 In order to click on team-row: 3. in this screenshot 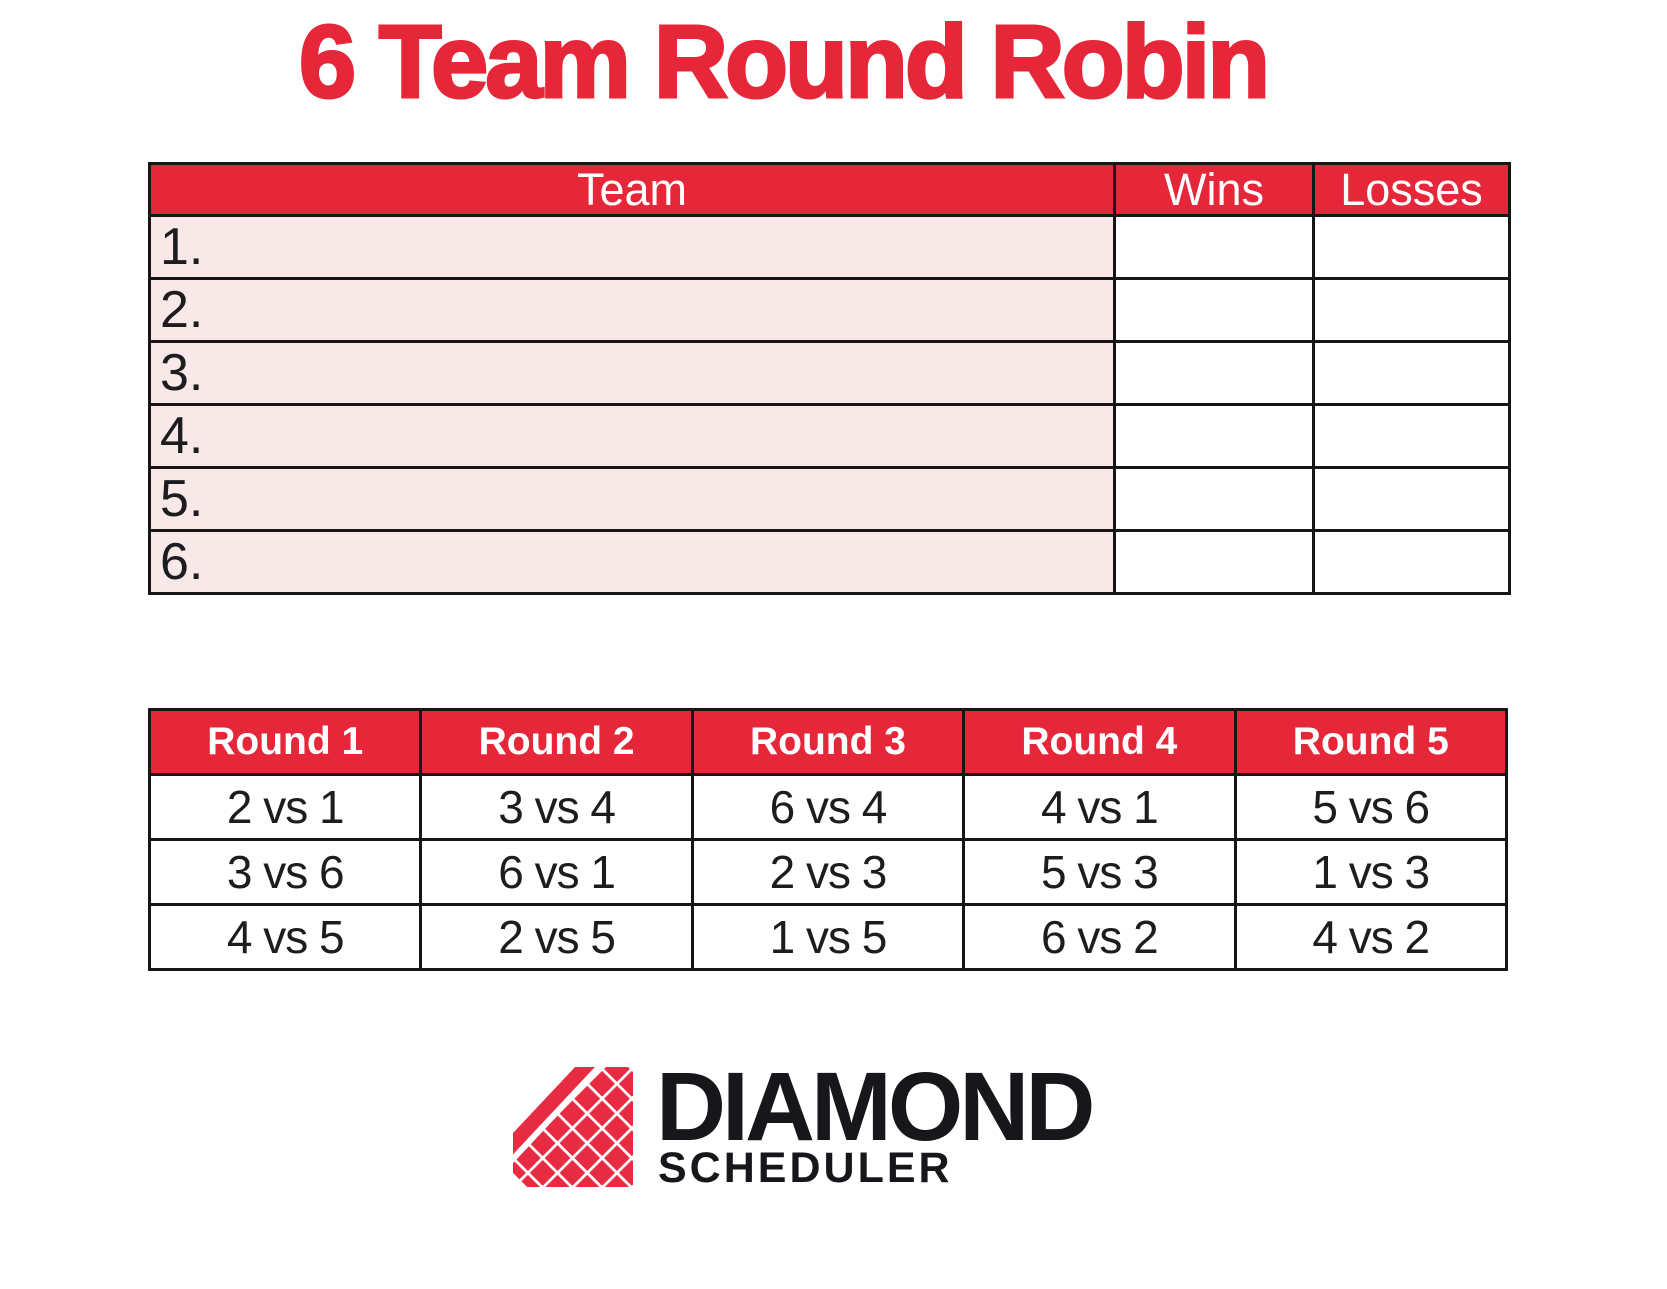, I will do `click(829, 373)`.